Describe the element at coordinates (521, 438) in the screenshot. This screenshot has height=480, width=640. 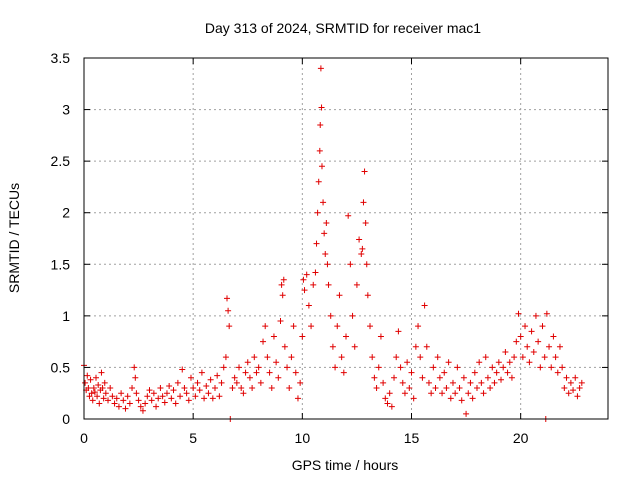
I see `x-tick-label: 20` at that location.